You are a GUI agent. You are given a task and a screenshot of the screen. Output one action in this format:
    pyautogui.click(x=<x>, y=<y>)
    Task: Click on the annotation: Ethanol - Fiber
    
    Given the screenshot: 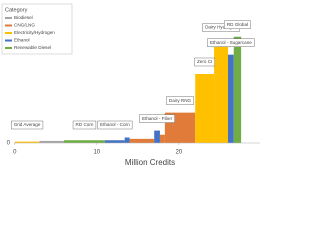 What is the action you would take?
    pyautogui.click(x=157, y=118)
    